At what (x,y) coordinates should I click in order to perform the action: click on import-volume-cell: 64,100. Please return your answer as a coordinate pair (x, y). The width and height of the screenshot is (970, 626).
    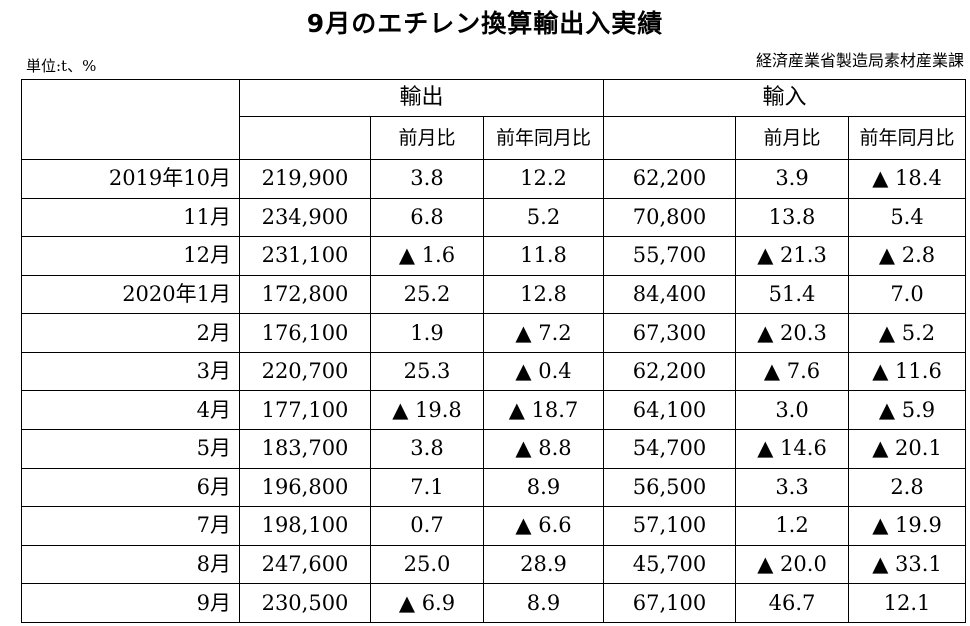
    Looking at the image, I should click on (670, 410).